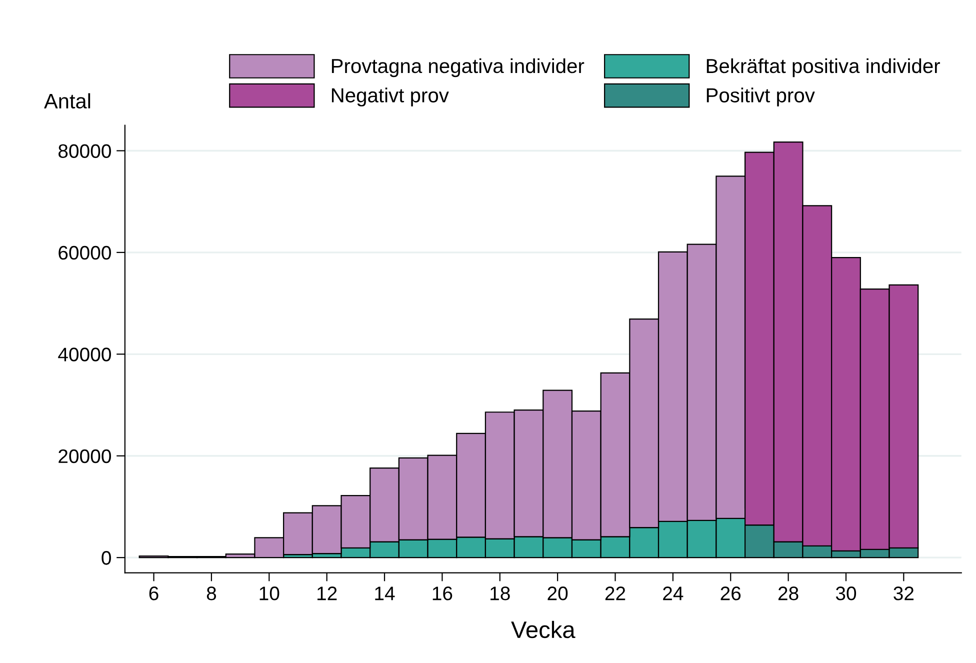 The height and width of the screenshot is (663, 976). Describe the element at coordinates (84, 253) in the screenshot. I see `y-tick-label: 60000` at that location.